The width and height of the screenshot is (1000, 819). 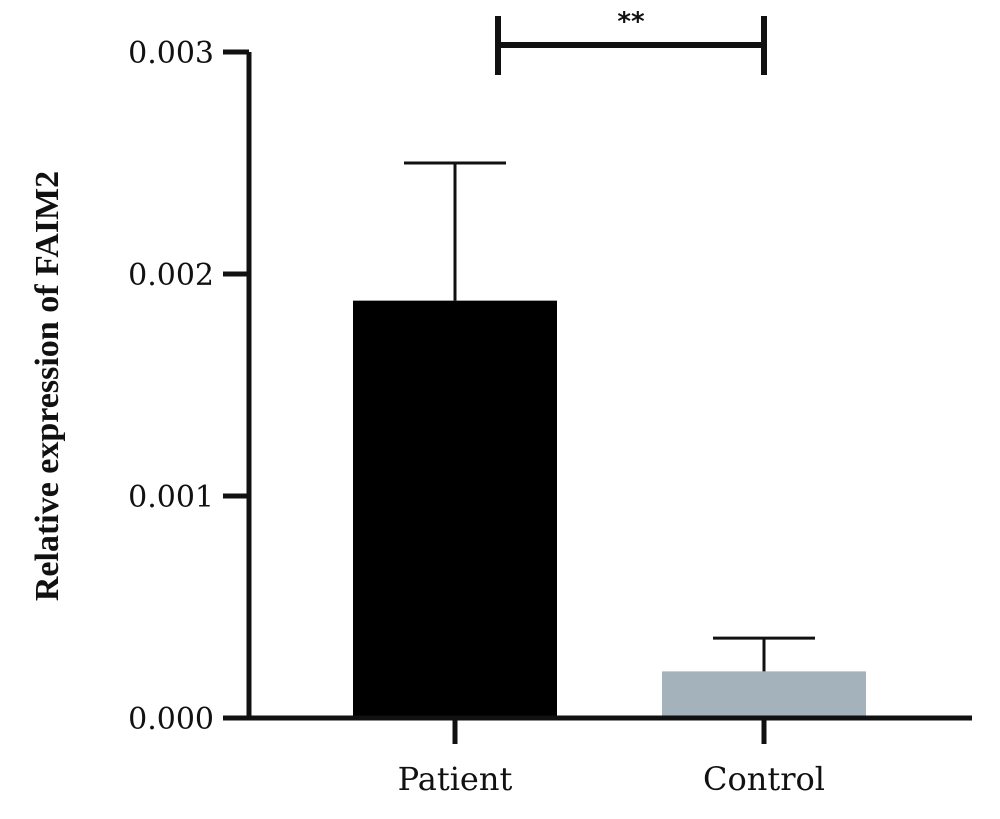 What do you see at coordinates (47, 386) in the screenshot?
I see `y-axis-title: Relative expression of FAIM2` at bounding box center [47, 386].